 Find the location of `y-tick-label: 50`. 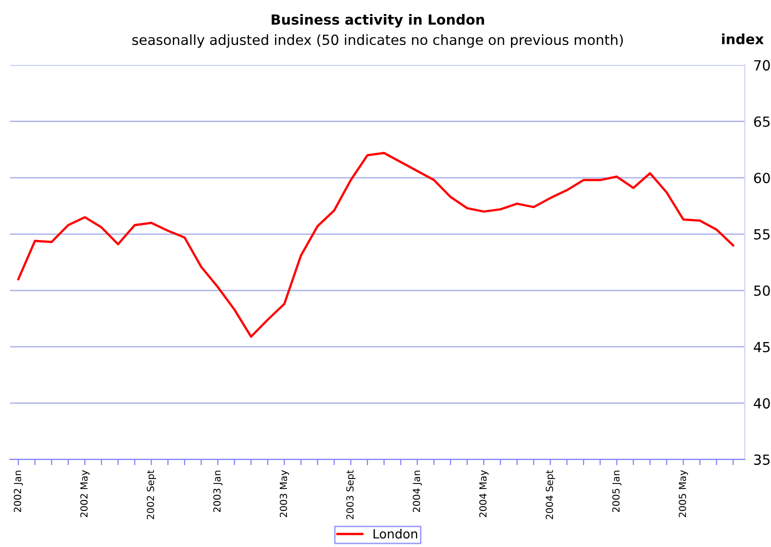

y-tick-label: 50 is located at coordinates (762, 290).